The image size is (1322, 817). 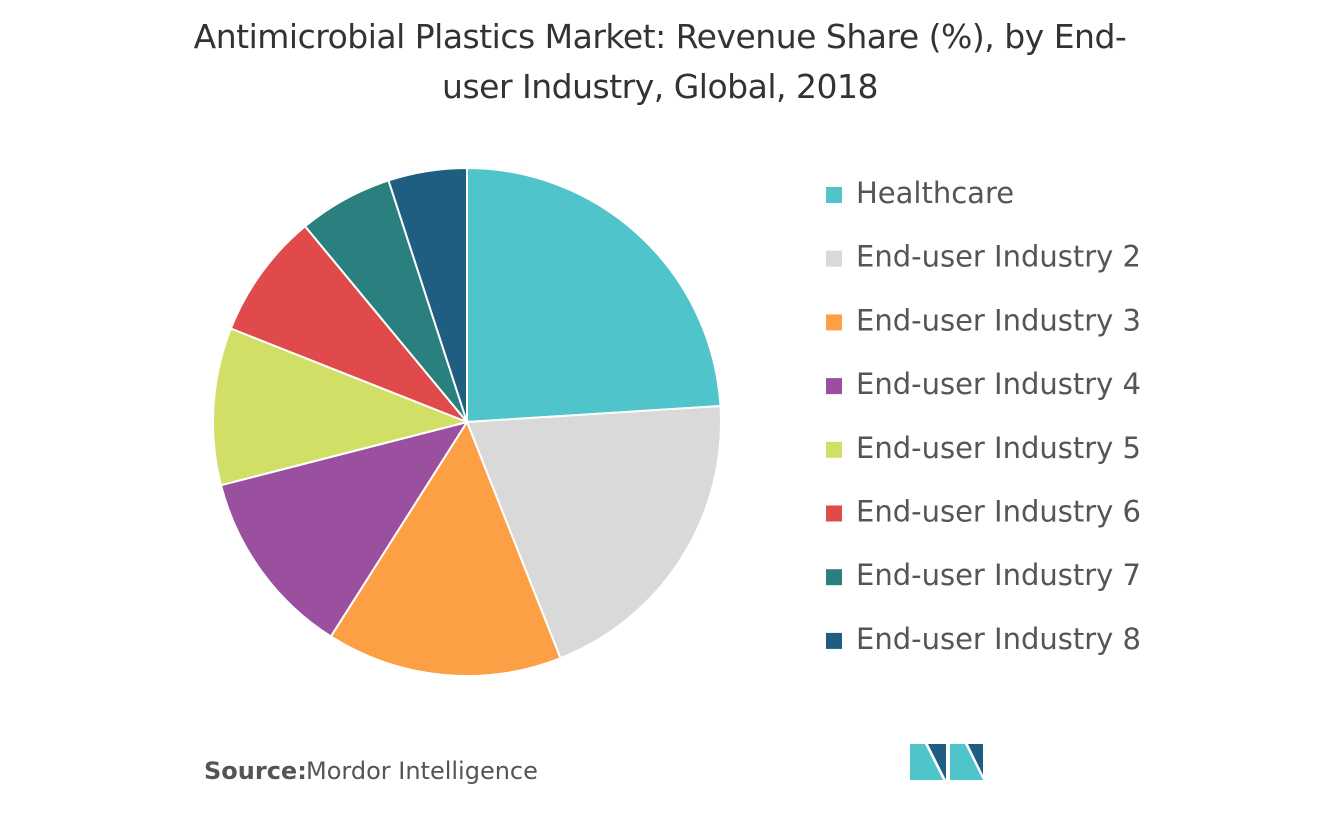 What do you see at coordinates (998, 384) in the screenshot?
I see `legend-label: End-user Industry 4` at bounding box center [998, 384].